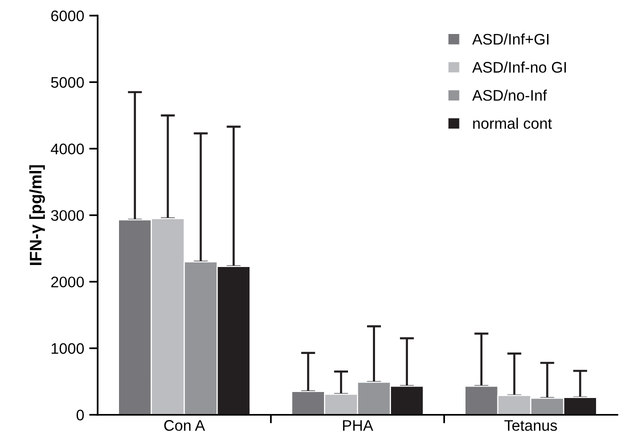 This screenshot has width=630, height=446. What do you see at coordinates (80, 415) in the screenshot?
I see `y-tick-label: 0` at bounding box center [80, 415].